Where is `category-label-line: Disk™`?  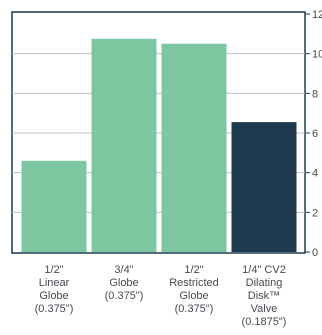 category-label-line: Disk™ is located at coordinates (264, 296).